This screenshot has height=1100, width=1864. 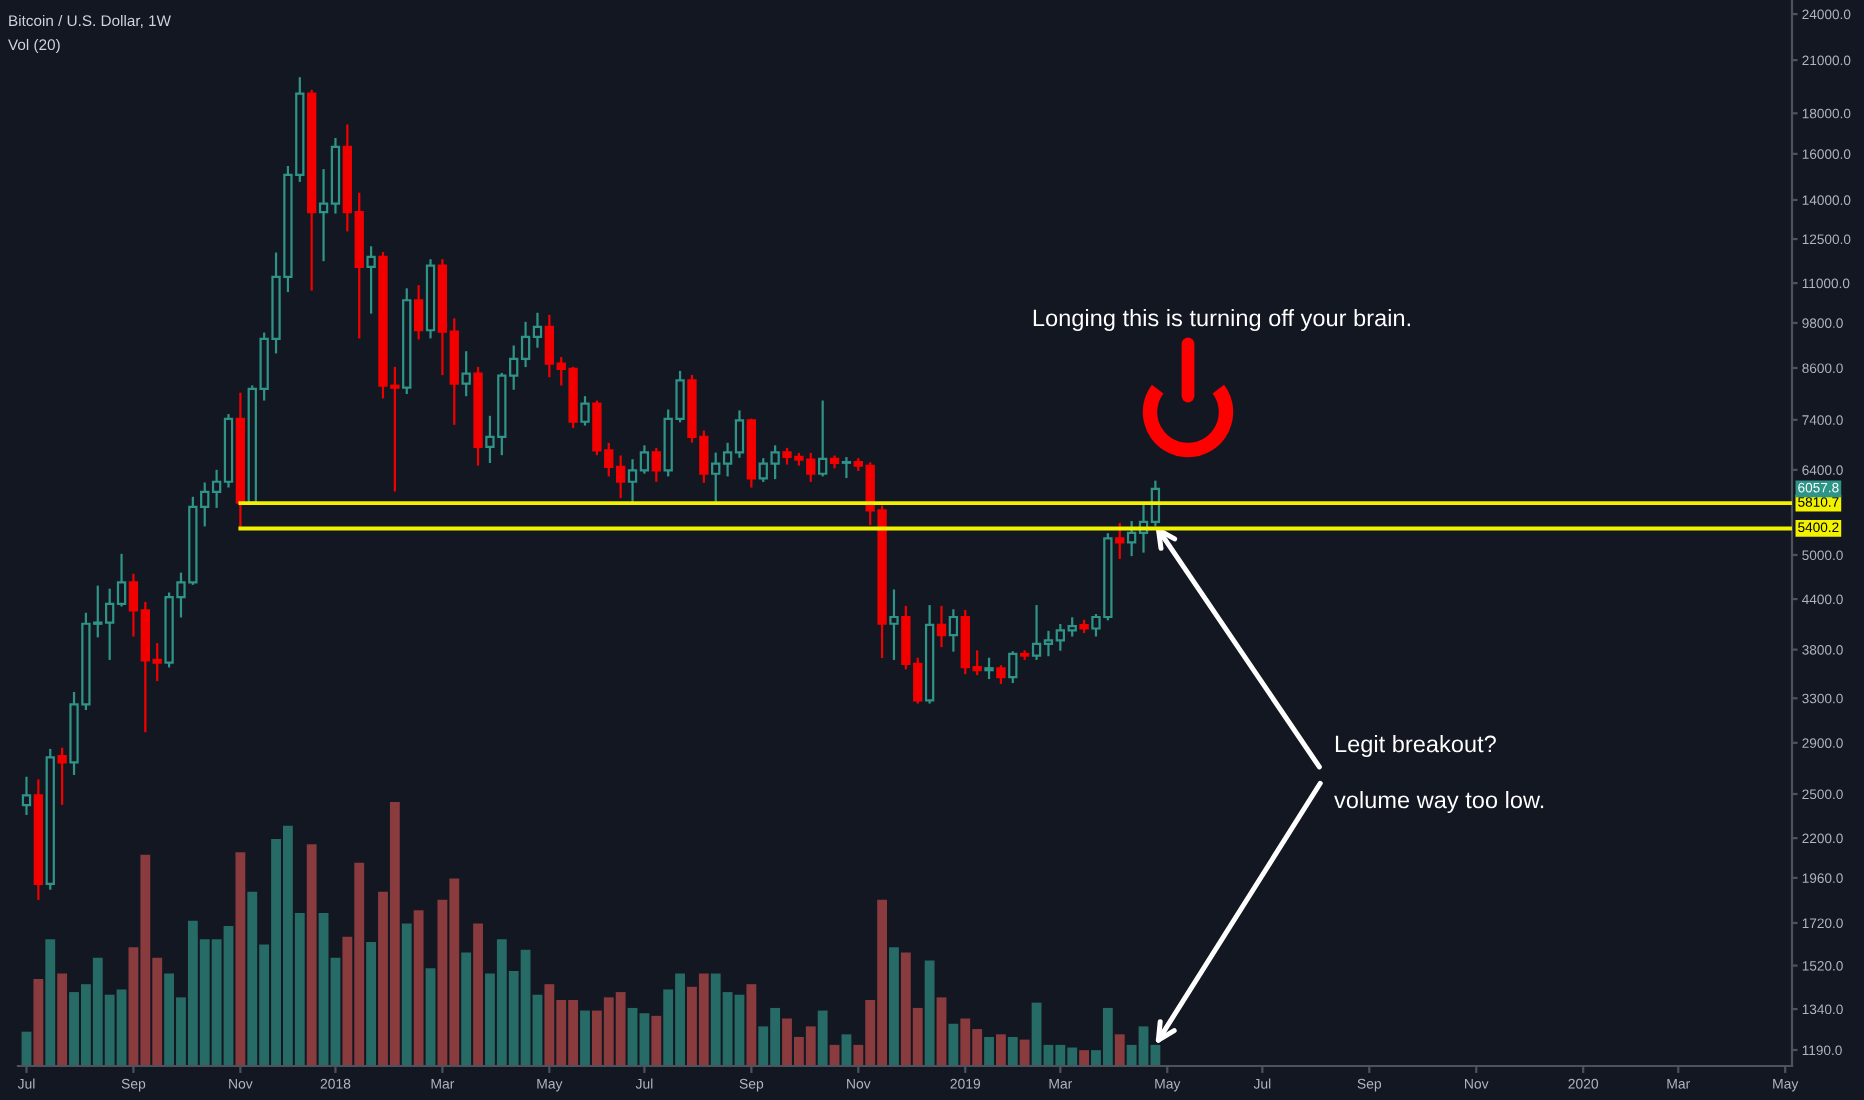 What do you see at coordinates (1439, 802) in the screenshot?
I see `annotation: volume way too low.` at bounding box center [1439, 802].